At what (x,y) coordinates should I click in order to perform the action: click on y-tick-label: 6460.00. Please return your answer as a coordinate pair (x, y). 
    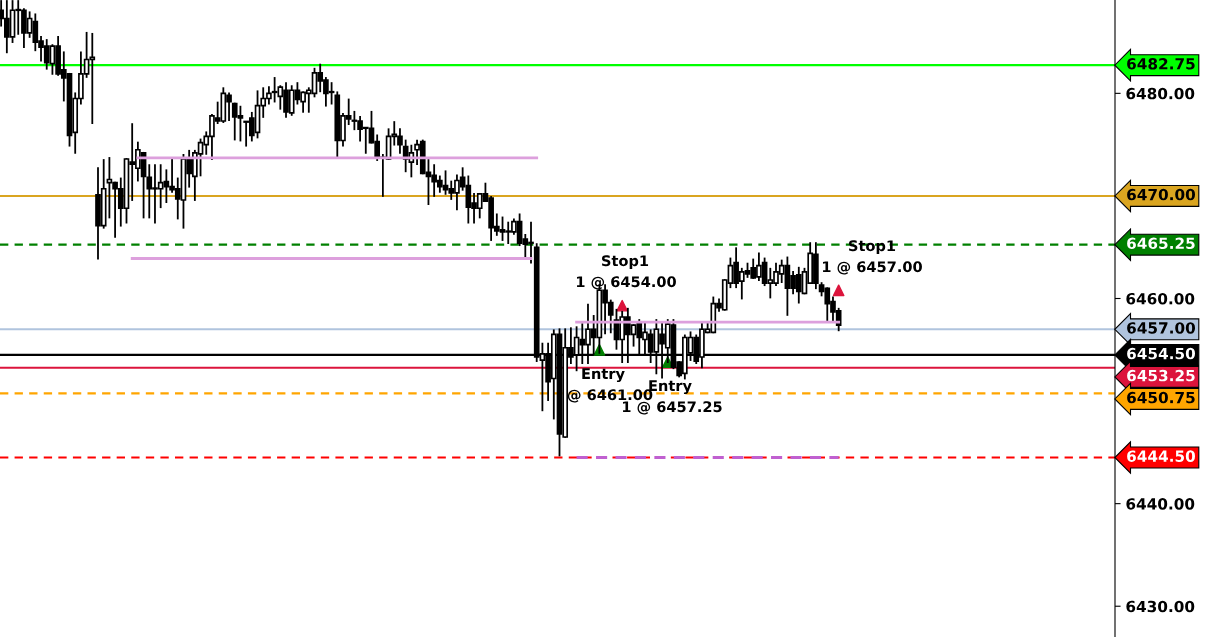
    Looking at the image, I should click on (1160, 298).